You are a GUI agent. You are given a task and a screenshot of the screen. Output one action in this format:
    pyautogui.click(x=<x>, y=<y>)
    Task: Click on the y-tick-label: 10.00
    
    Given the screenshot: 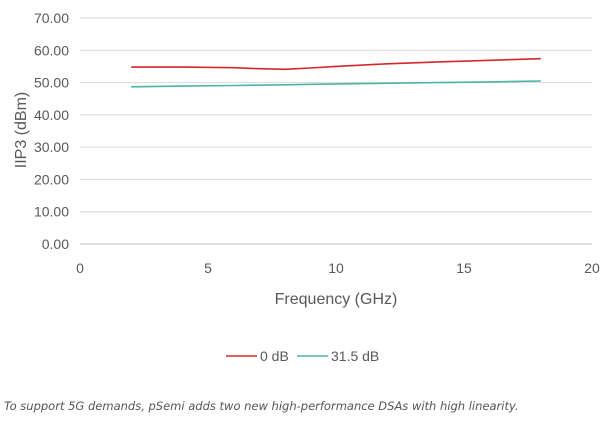 What is the action you would take?
    pyautogui.click(x=51, y=212)
    